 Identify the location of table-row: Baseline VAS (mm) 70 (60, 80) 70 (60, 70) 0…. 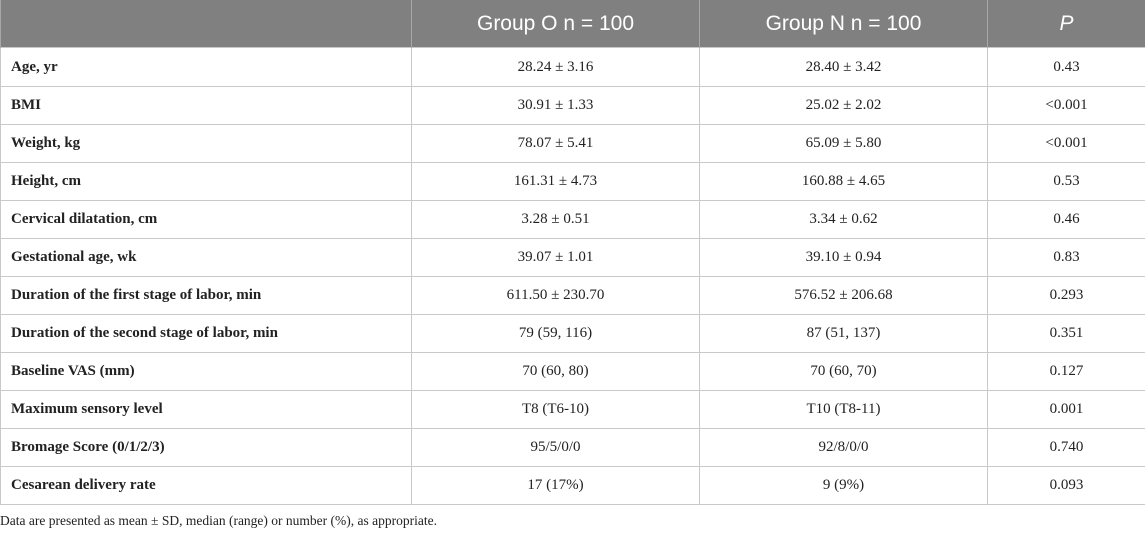
(572, 371).